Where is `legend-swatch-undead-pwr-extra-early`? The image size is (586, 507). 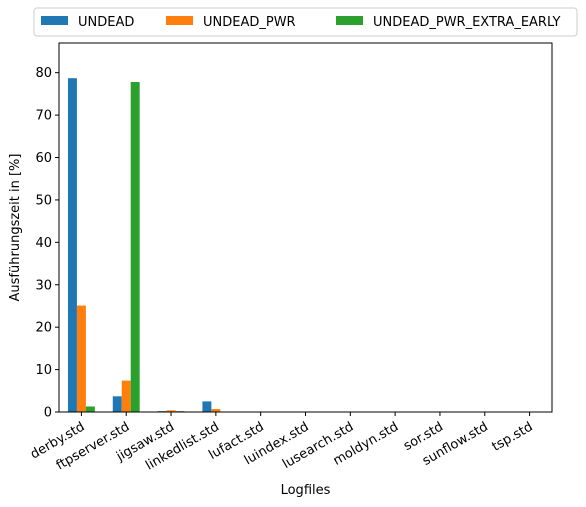 legend-swatch-undead-pwr-extra-early is located at coordinates (349, 20).